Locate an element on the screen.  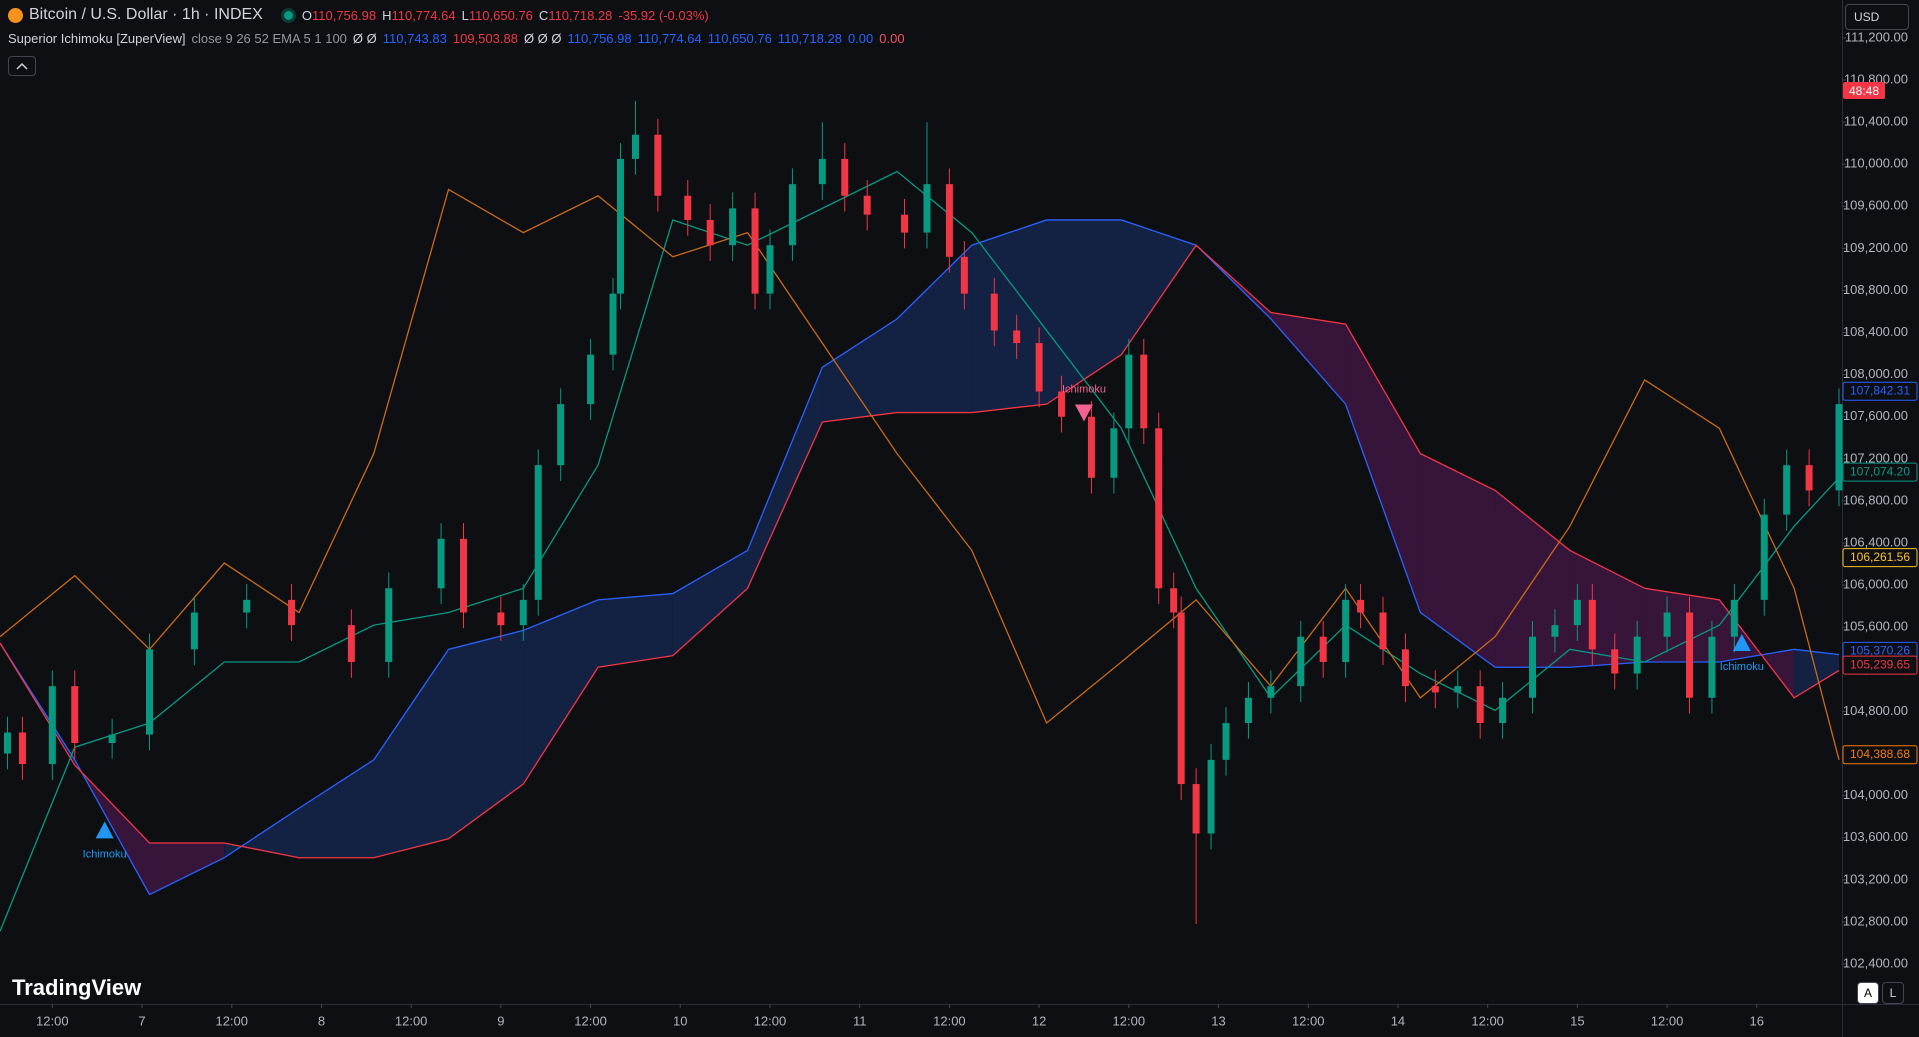
y-tick-label: 108,800.00 is located at coordinates (1875, 289).